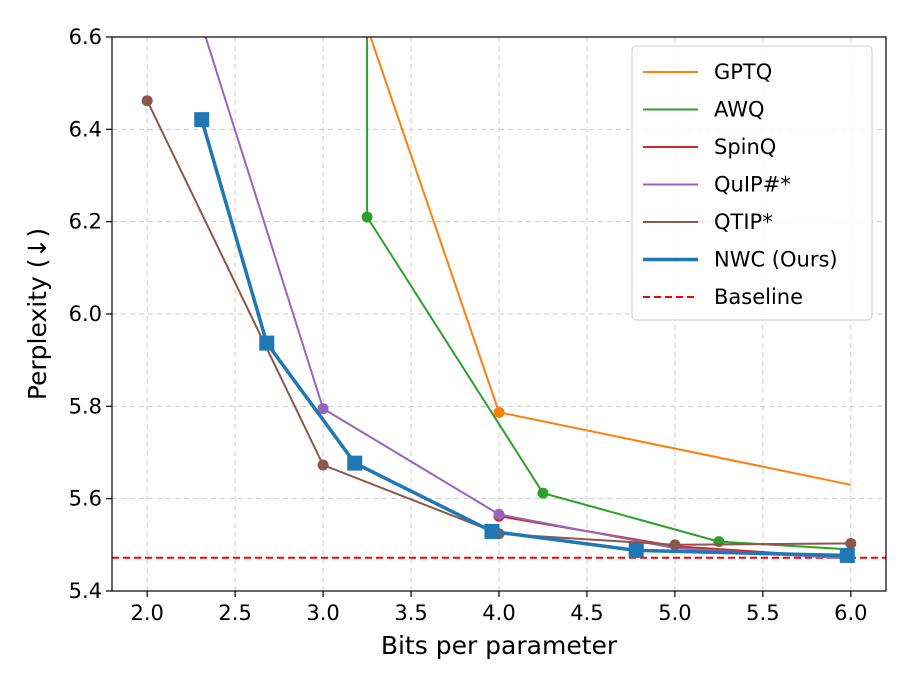  What do you see at coordinates (776, 260) in the screenshot?
I see `legend-label: NWC (Ours)` at bounding box center [776, 260].